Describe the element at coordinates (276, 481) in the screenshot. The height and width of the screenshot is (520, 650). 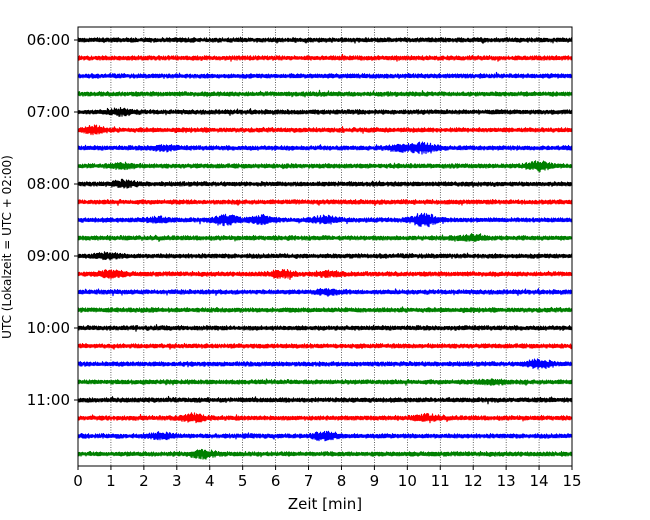
I see `x-tick-label: 6` at that location.